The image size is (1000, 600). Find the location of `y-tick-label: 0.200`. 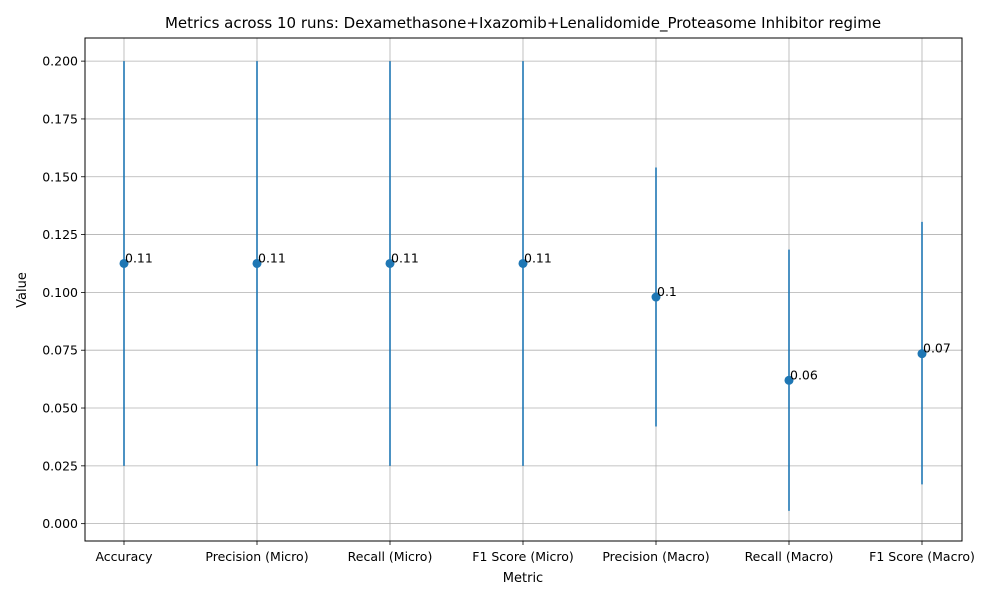

y-tick-label: 0.200 is located at coordinates (60, 61).